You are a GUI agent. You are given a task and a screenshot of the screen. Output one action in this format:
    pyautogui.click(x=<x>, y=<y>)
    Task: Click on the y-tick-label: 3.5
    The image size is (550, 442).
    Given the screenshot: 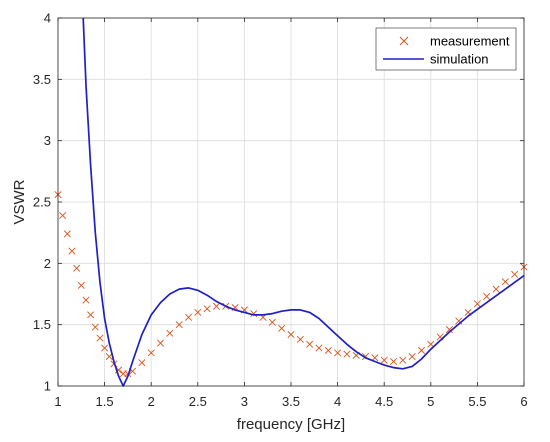 What is the action you would take?
    pyautogui.click(x=42, y=79)
    